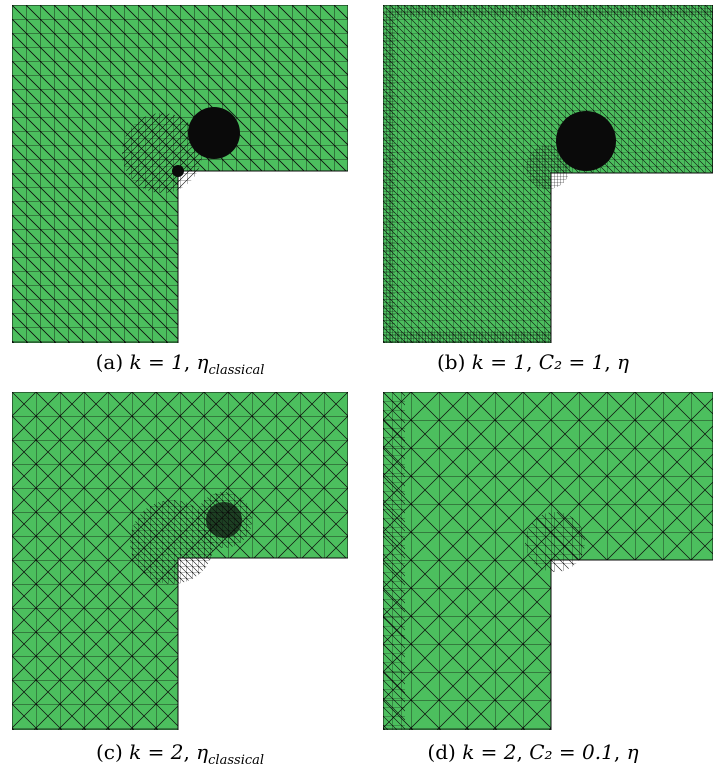 The height and width of the screenshot is (773, 713). I want to click on refinement-blob-d, so click(555, 542).